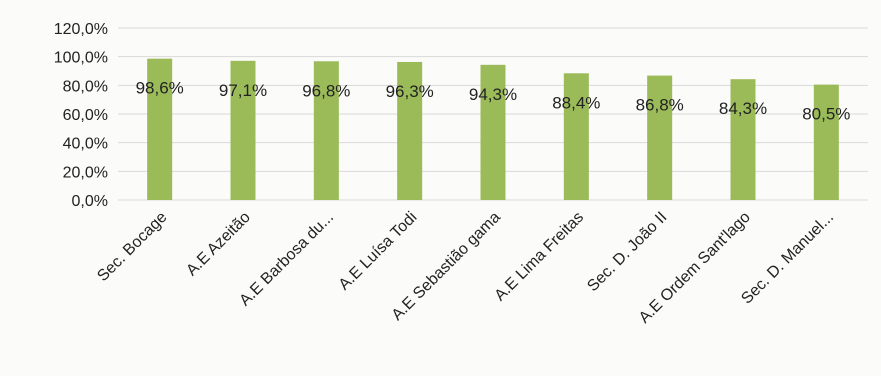 Image resolution: width=881 pixels, height=376 pixels. Describe the element at coordinates (743, 108) in the screenshot. I see `data-label: 84,3%` at that location.